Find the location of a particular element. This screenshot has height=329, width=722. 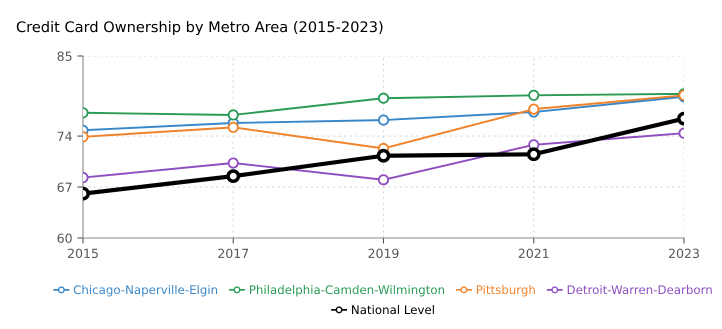

x-tick-label: 2019 is located at coordinates (383, 253).